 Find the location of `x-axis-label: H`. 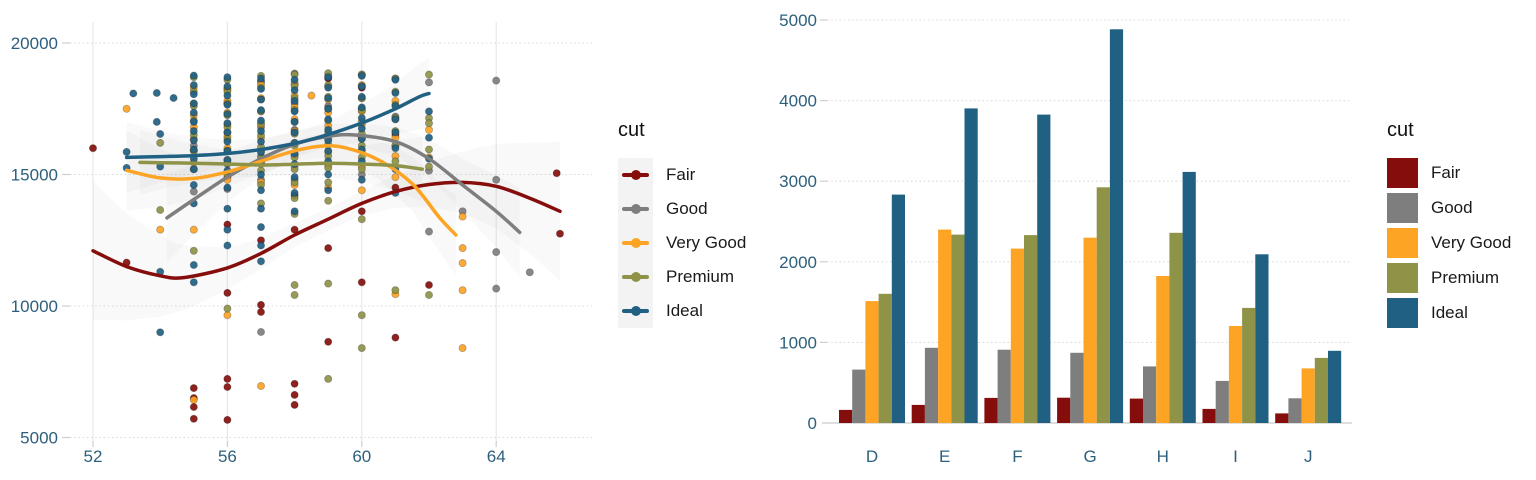

x-axis-label: H is located at coordinates (1163, 456).